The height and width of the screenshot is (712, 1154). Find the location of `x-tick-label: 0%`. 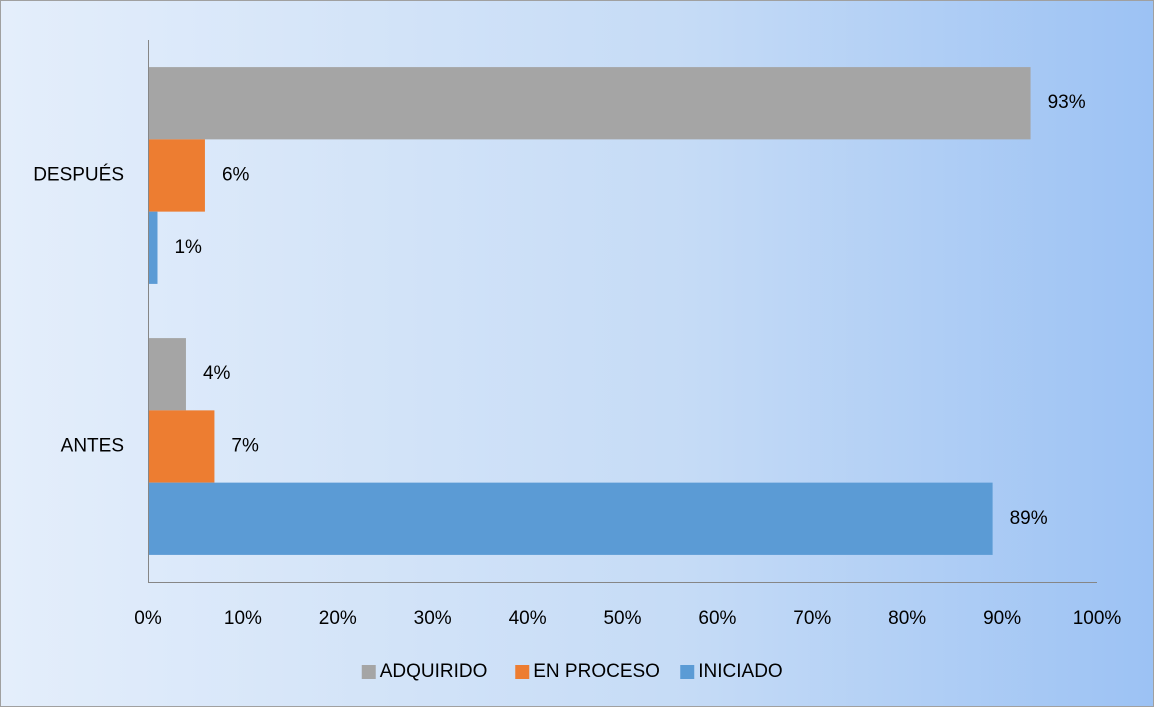

x-tick-label: 0% is located at coordinates (148, 618).